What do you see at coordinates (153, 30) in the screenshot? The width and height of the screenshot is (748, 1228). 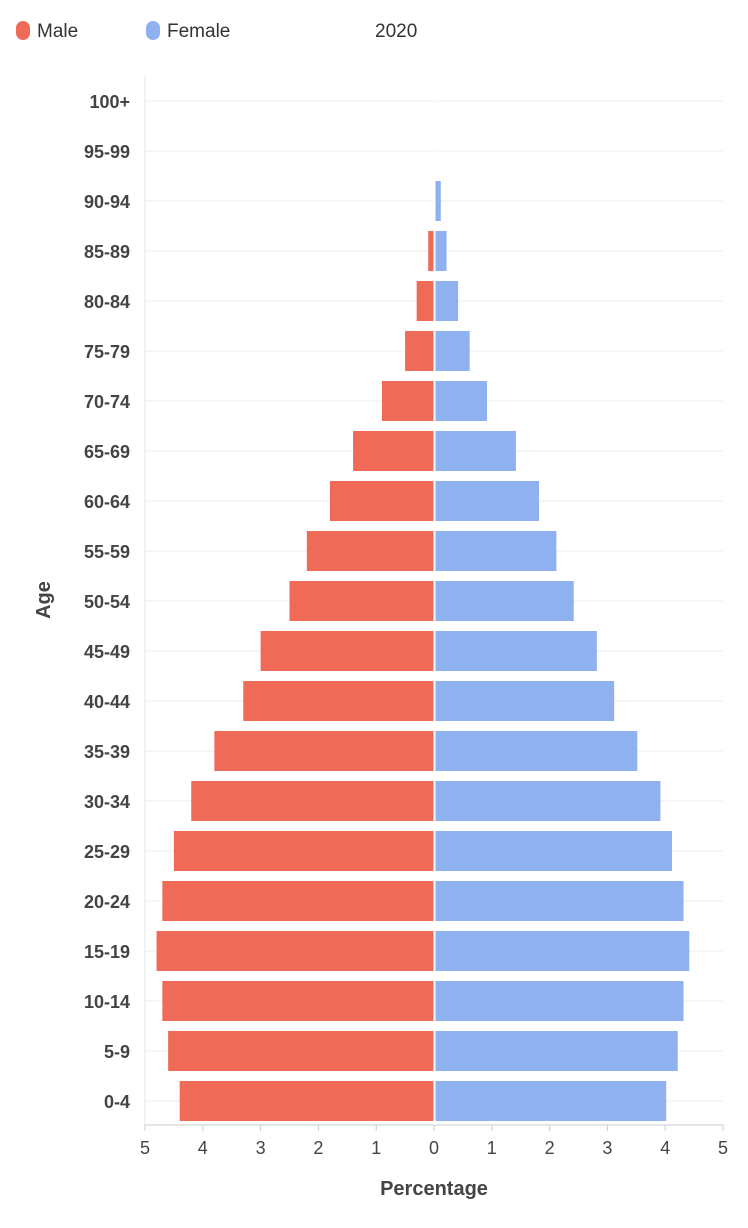 I see `legend-swatch-female` at bounding box center [153, 30].